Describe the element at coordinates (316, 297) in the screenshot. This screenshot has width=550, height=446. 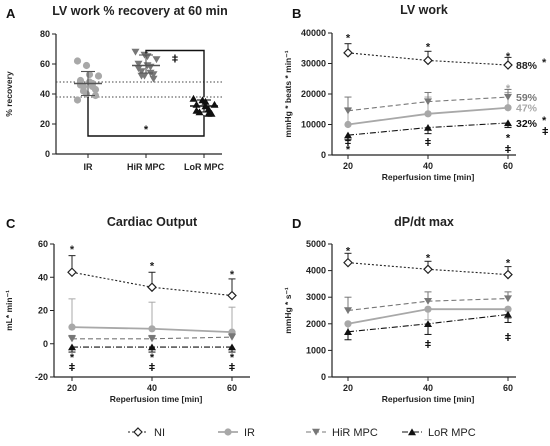
I see `y-tick-label: 3000` at that location.